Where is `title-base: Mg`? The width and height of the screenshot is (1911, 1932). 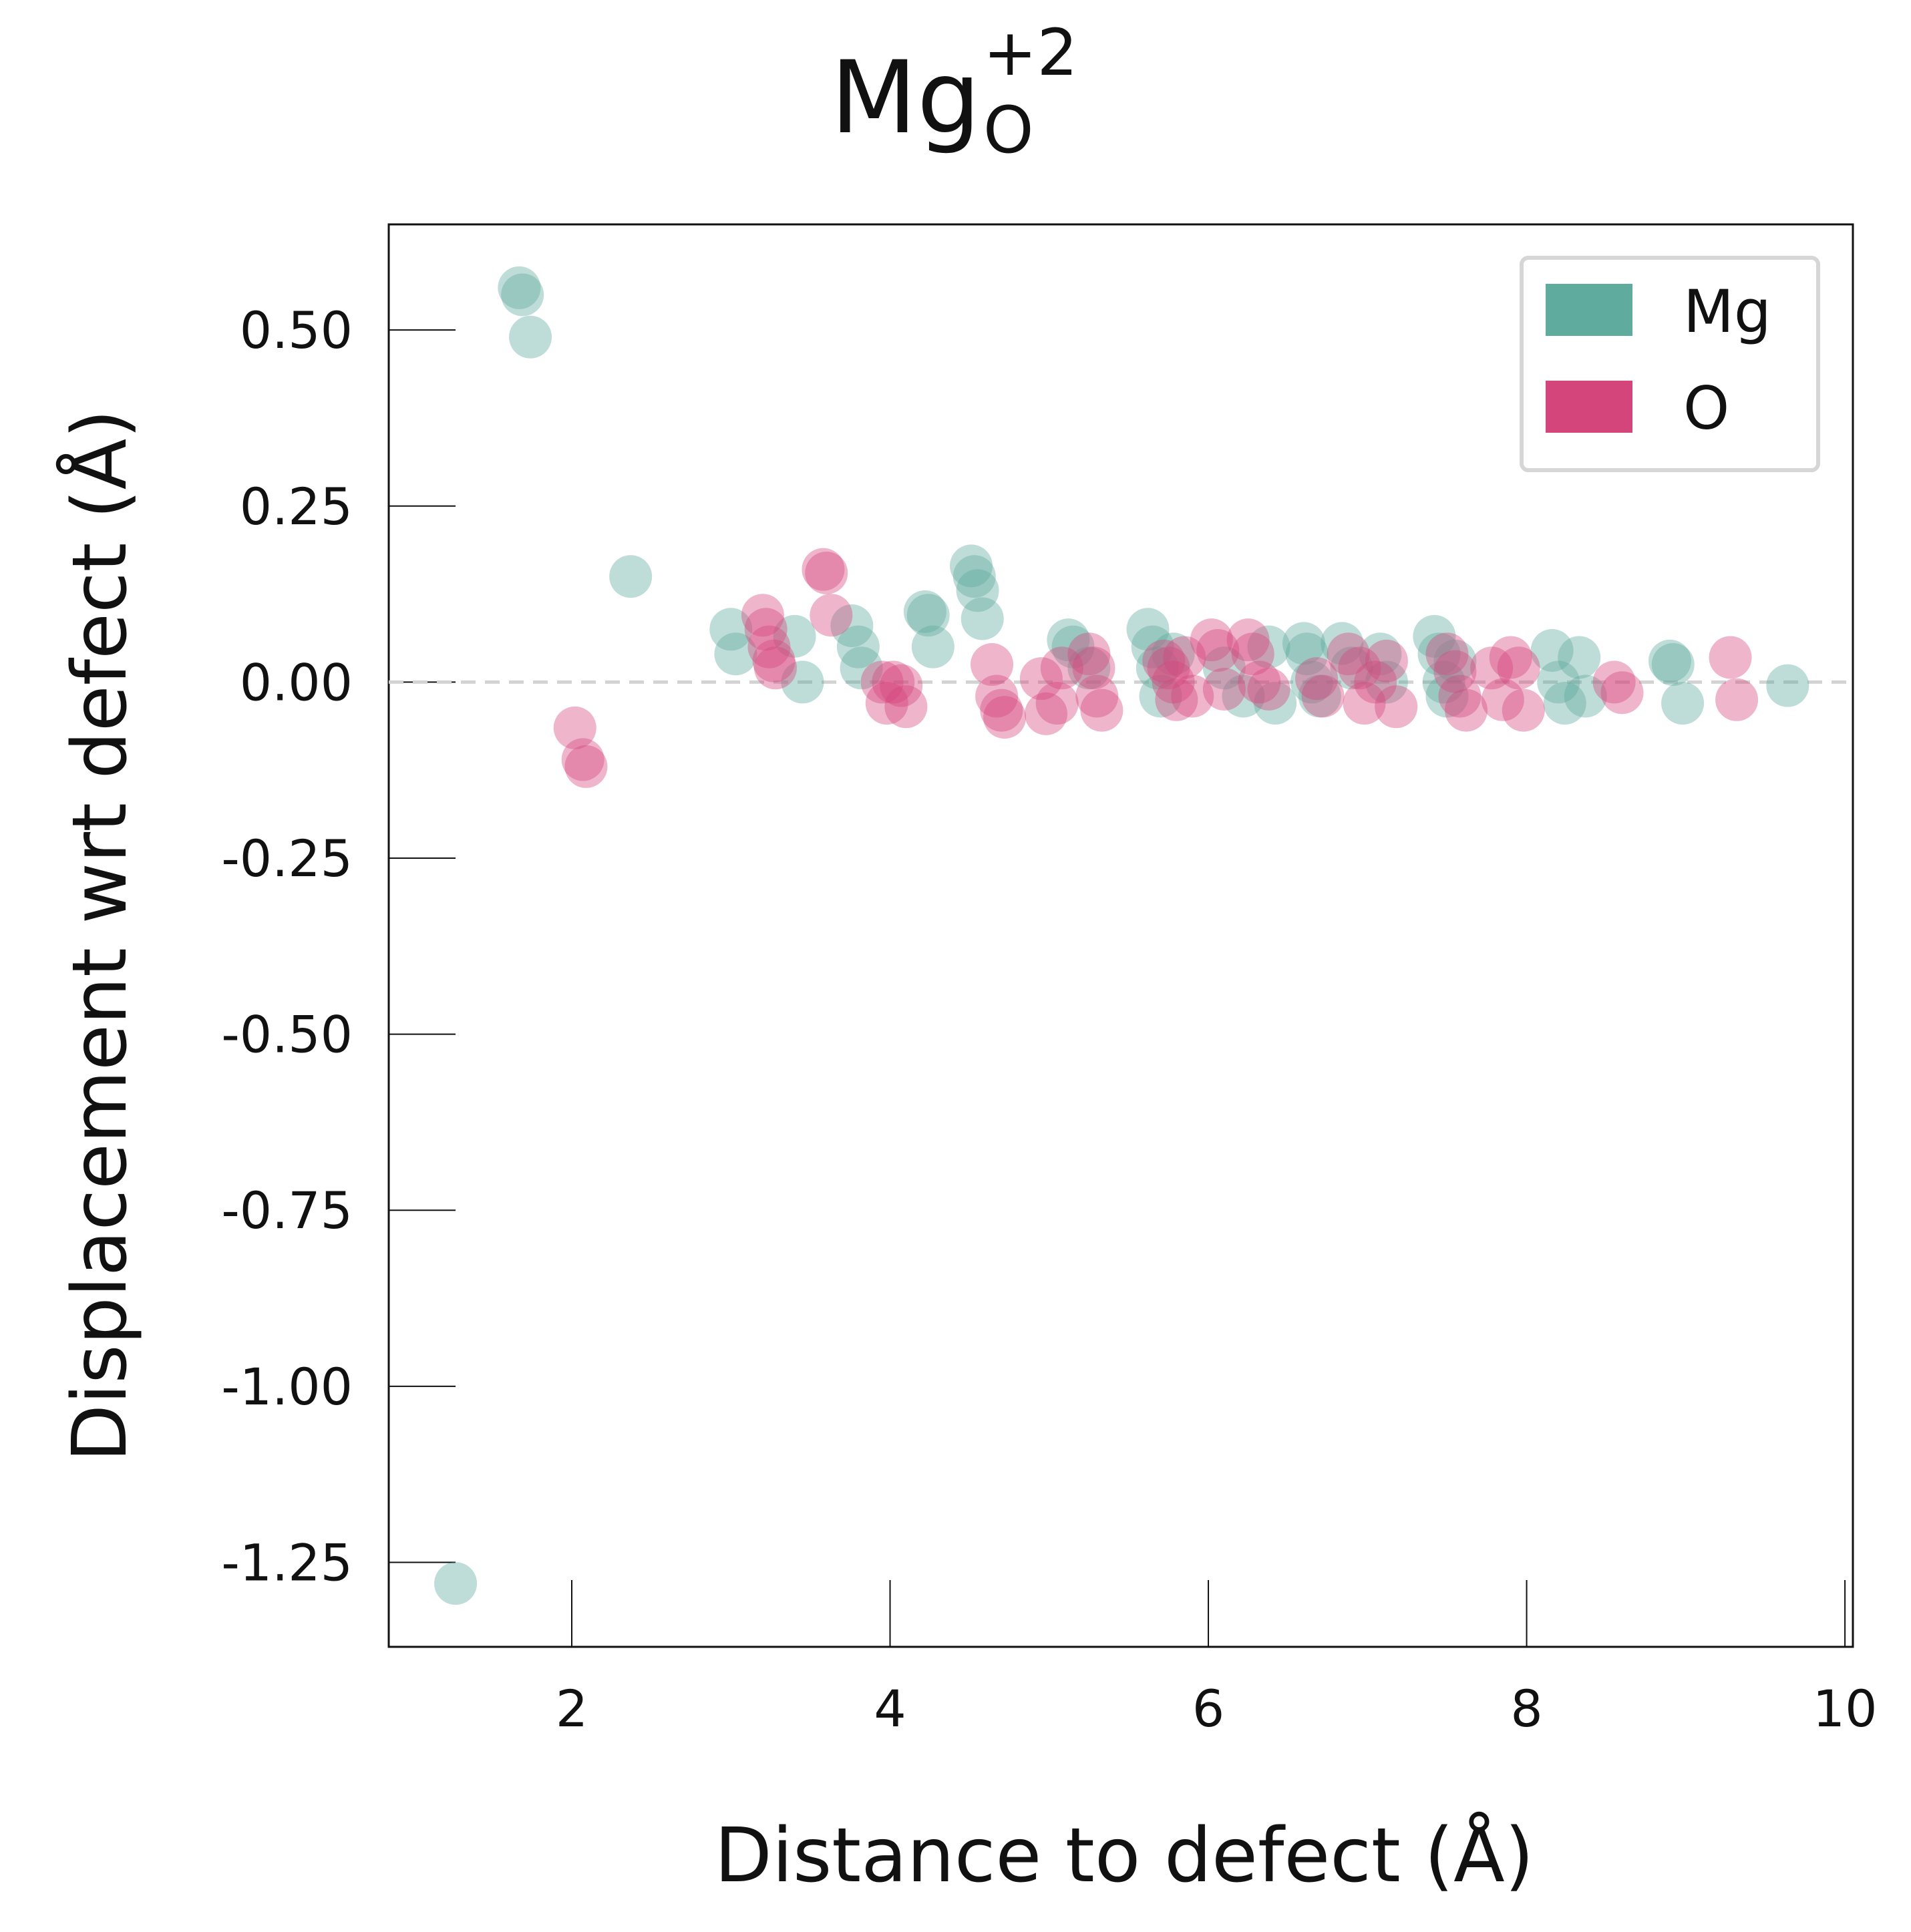 title-base: Mg is located at coordinates (905, 98).